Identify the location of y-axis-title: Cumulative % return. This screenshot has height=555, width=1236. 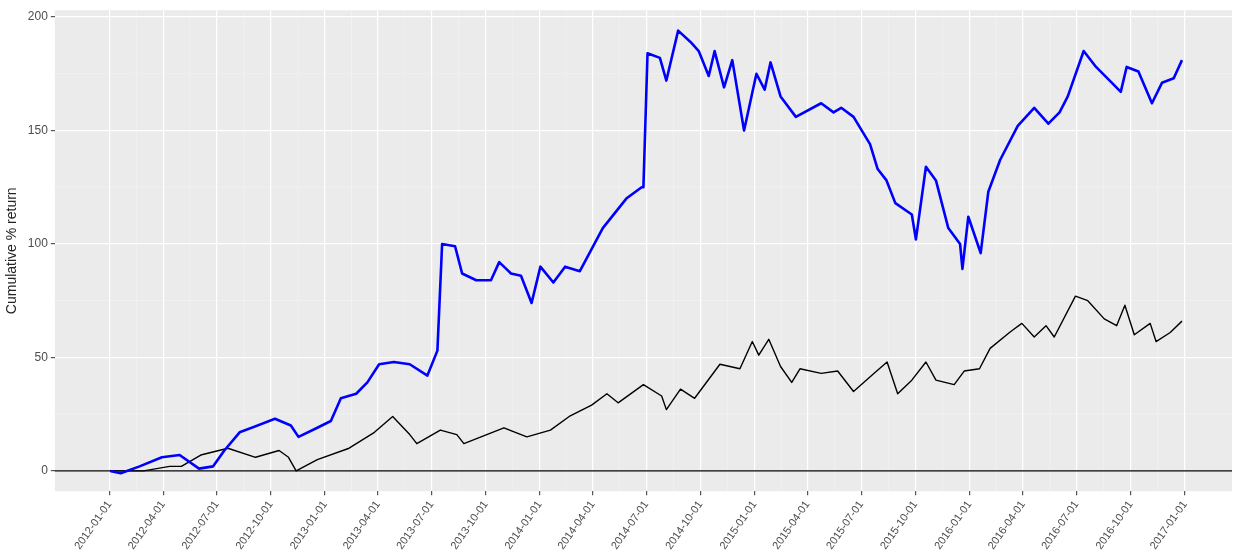
(11, 251).